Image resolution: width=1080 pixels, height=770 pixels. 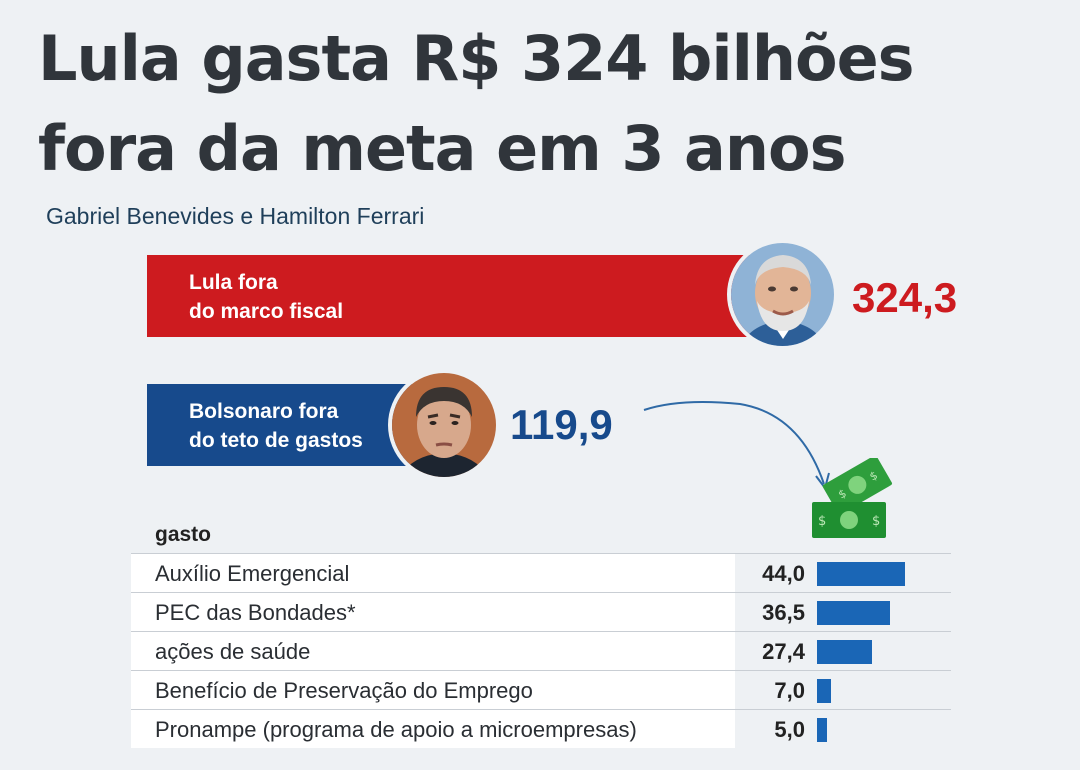 I want to click on table-row: PEC das Bondades* 36,5, so click(x=541, y=611).